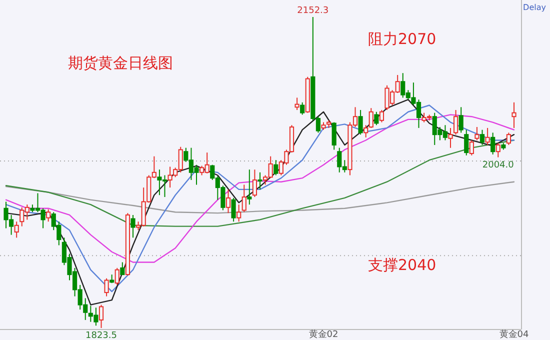  What do you see at coordinates (101, 335) in the screenshot?
I see `annotation: 1823.5` at bounding box center [101, 335].